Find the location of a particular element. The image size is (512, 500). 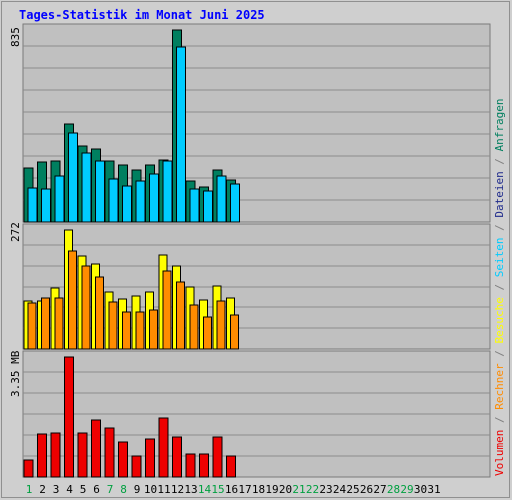

legend-seiten: Seiten is located at coordinates (499, 258).